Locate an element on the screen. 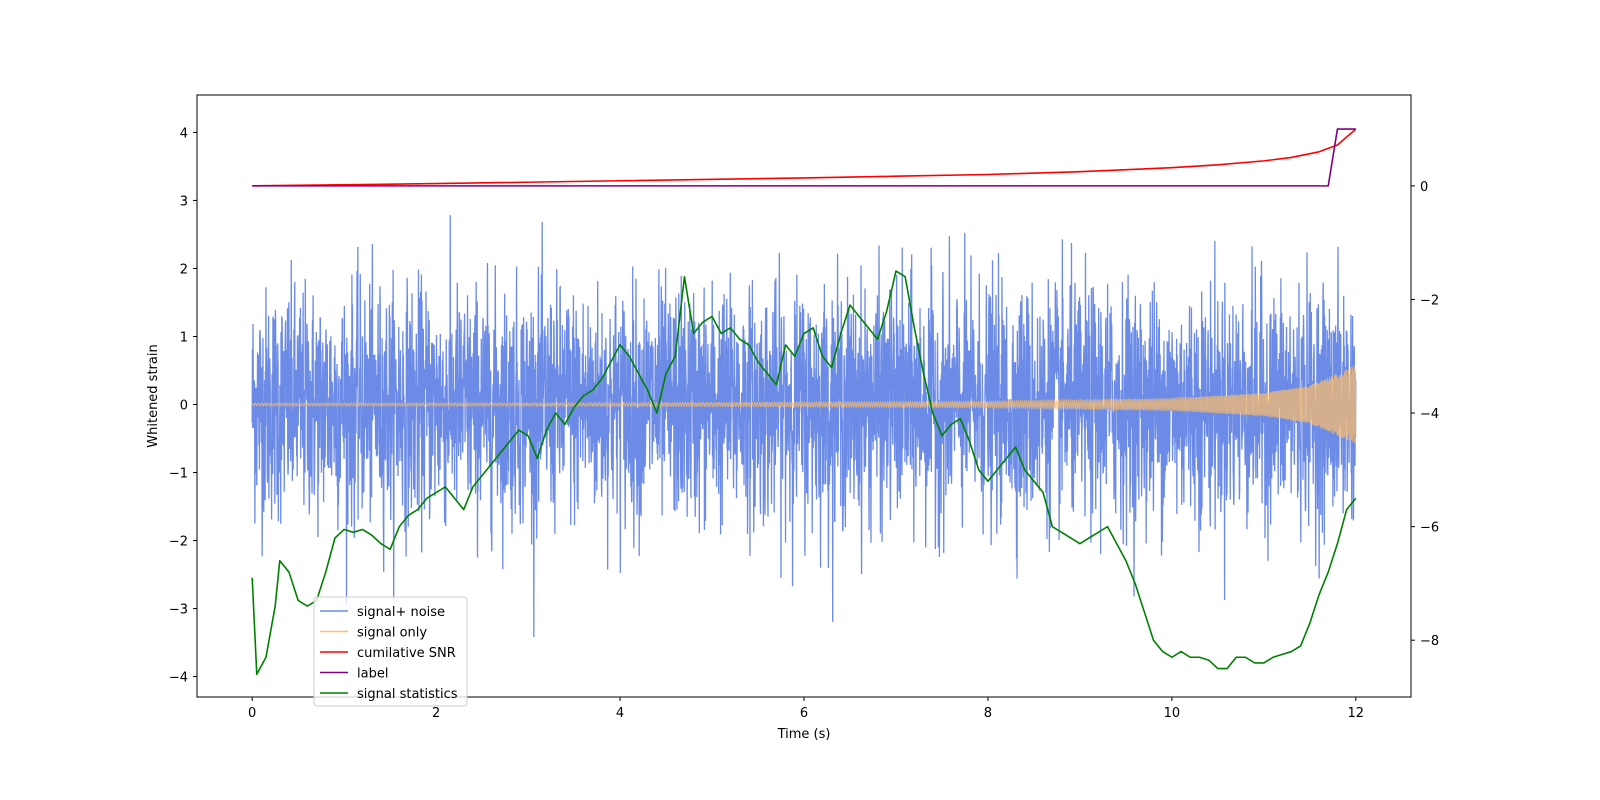  legend-label: cumilative SNR is located at coordinates (406, 653).